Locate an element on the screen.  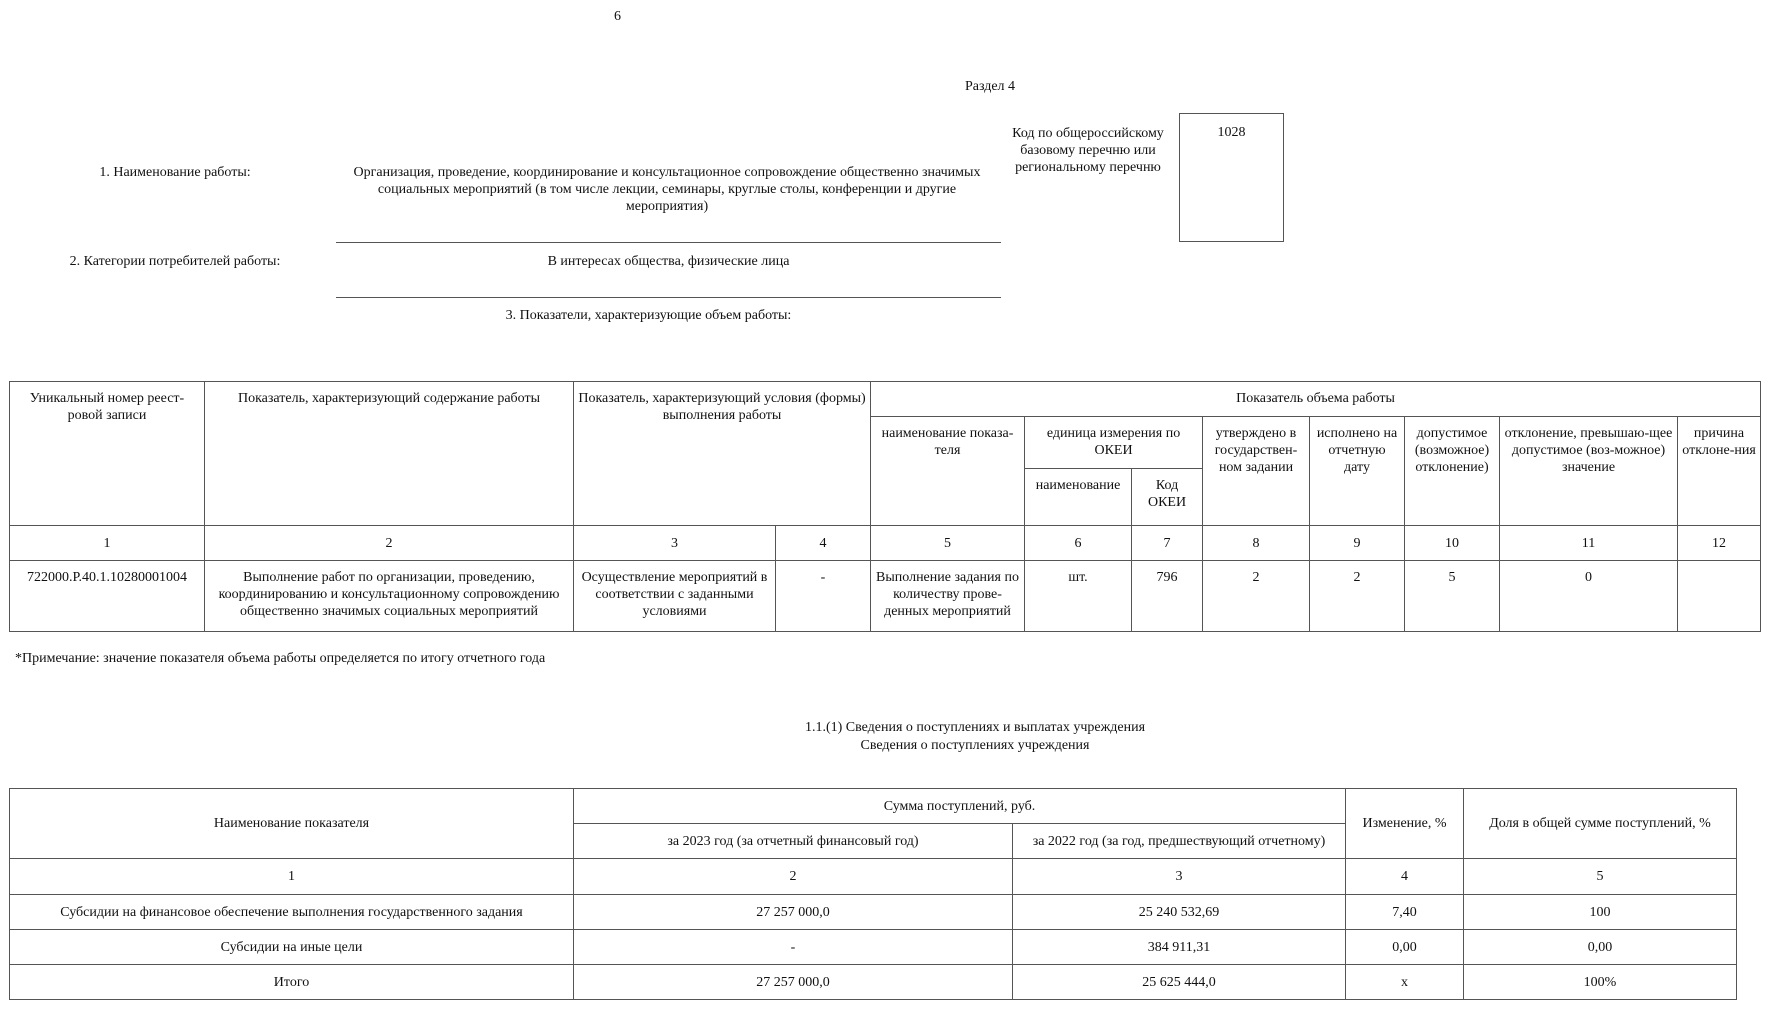
column-number: 9 is located at coordinates (1357, 543).